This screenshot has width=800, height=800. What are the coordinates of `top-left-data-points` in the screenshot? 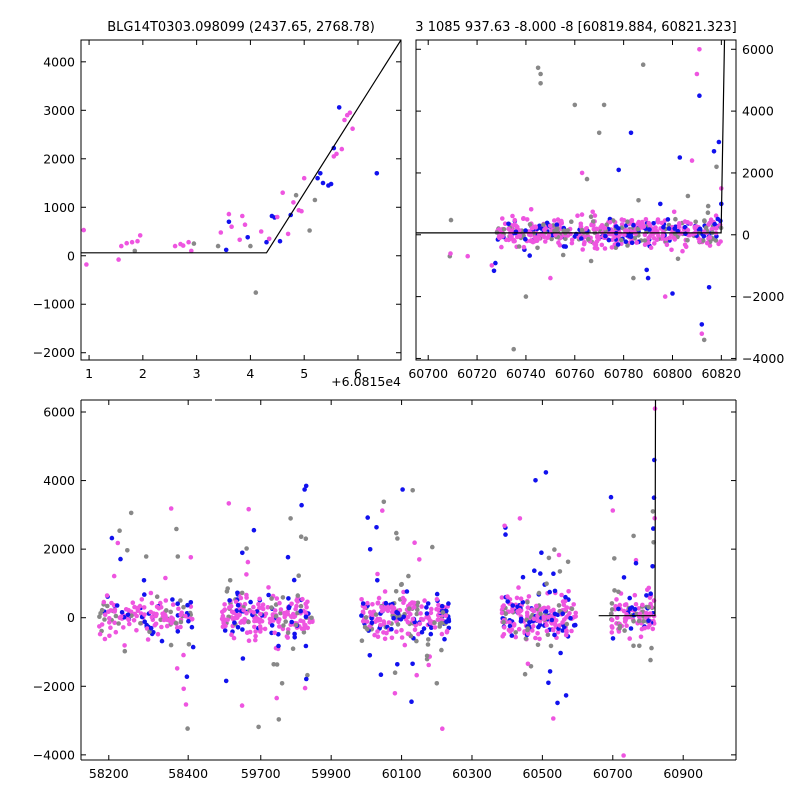 It's located at (230, 200).